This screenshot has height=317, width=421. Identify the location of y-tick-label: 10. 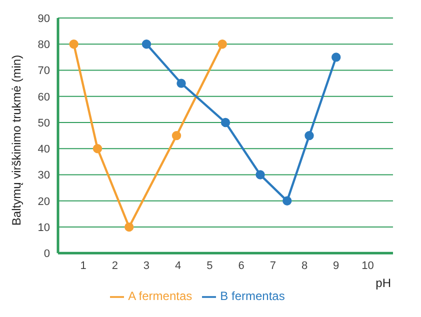
(44, 228).